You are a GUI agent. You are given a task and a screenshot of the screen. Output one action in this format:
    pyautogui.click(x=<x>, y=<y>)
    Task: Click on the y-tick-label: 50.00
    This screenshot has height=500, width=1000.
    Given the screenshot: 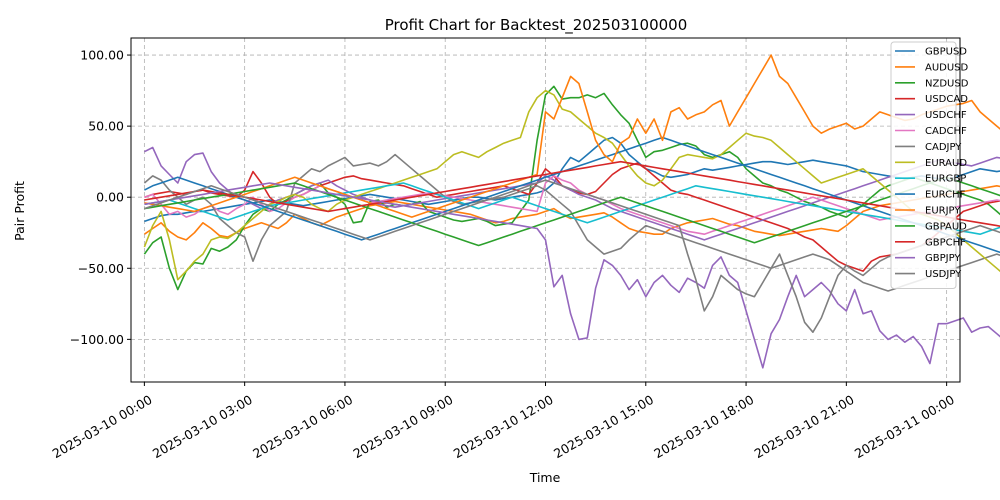 What is the action you would take?
    pyautogui.click(x=106, y=126)
    